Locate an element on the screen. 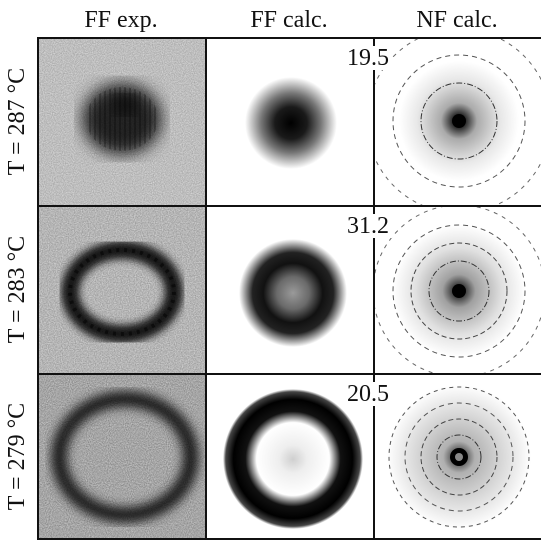  value-row-287: 19.5 is located at coordinates (368, 58).